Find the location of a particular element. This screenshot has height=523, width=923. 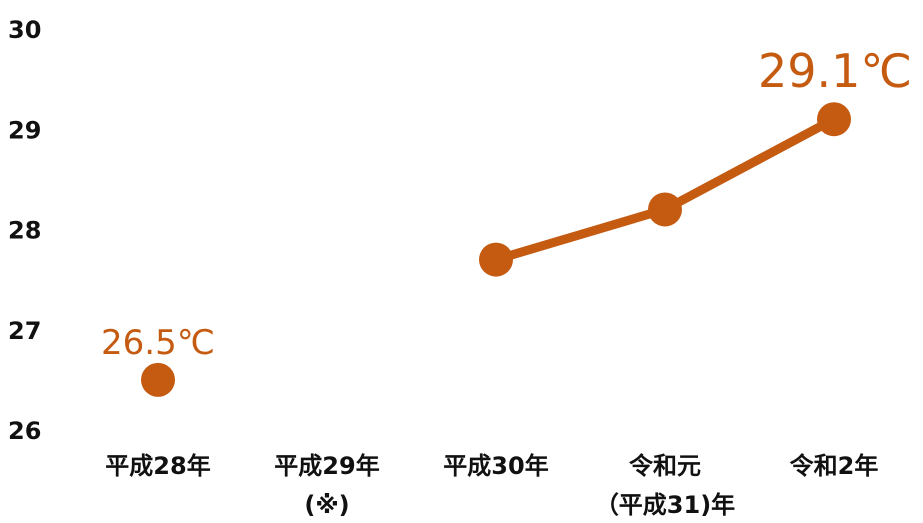

data-label-4: 29.1℃ is located at coordinates (835, 71).